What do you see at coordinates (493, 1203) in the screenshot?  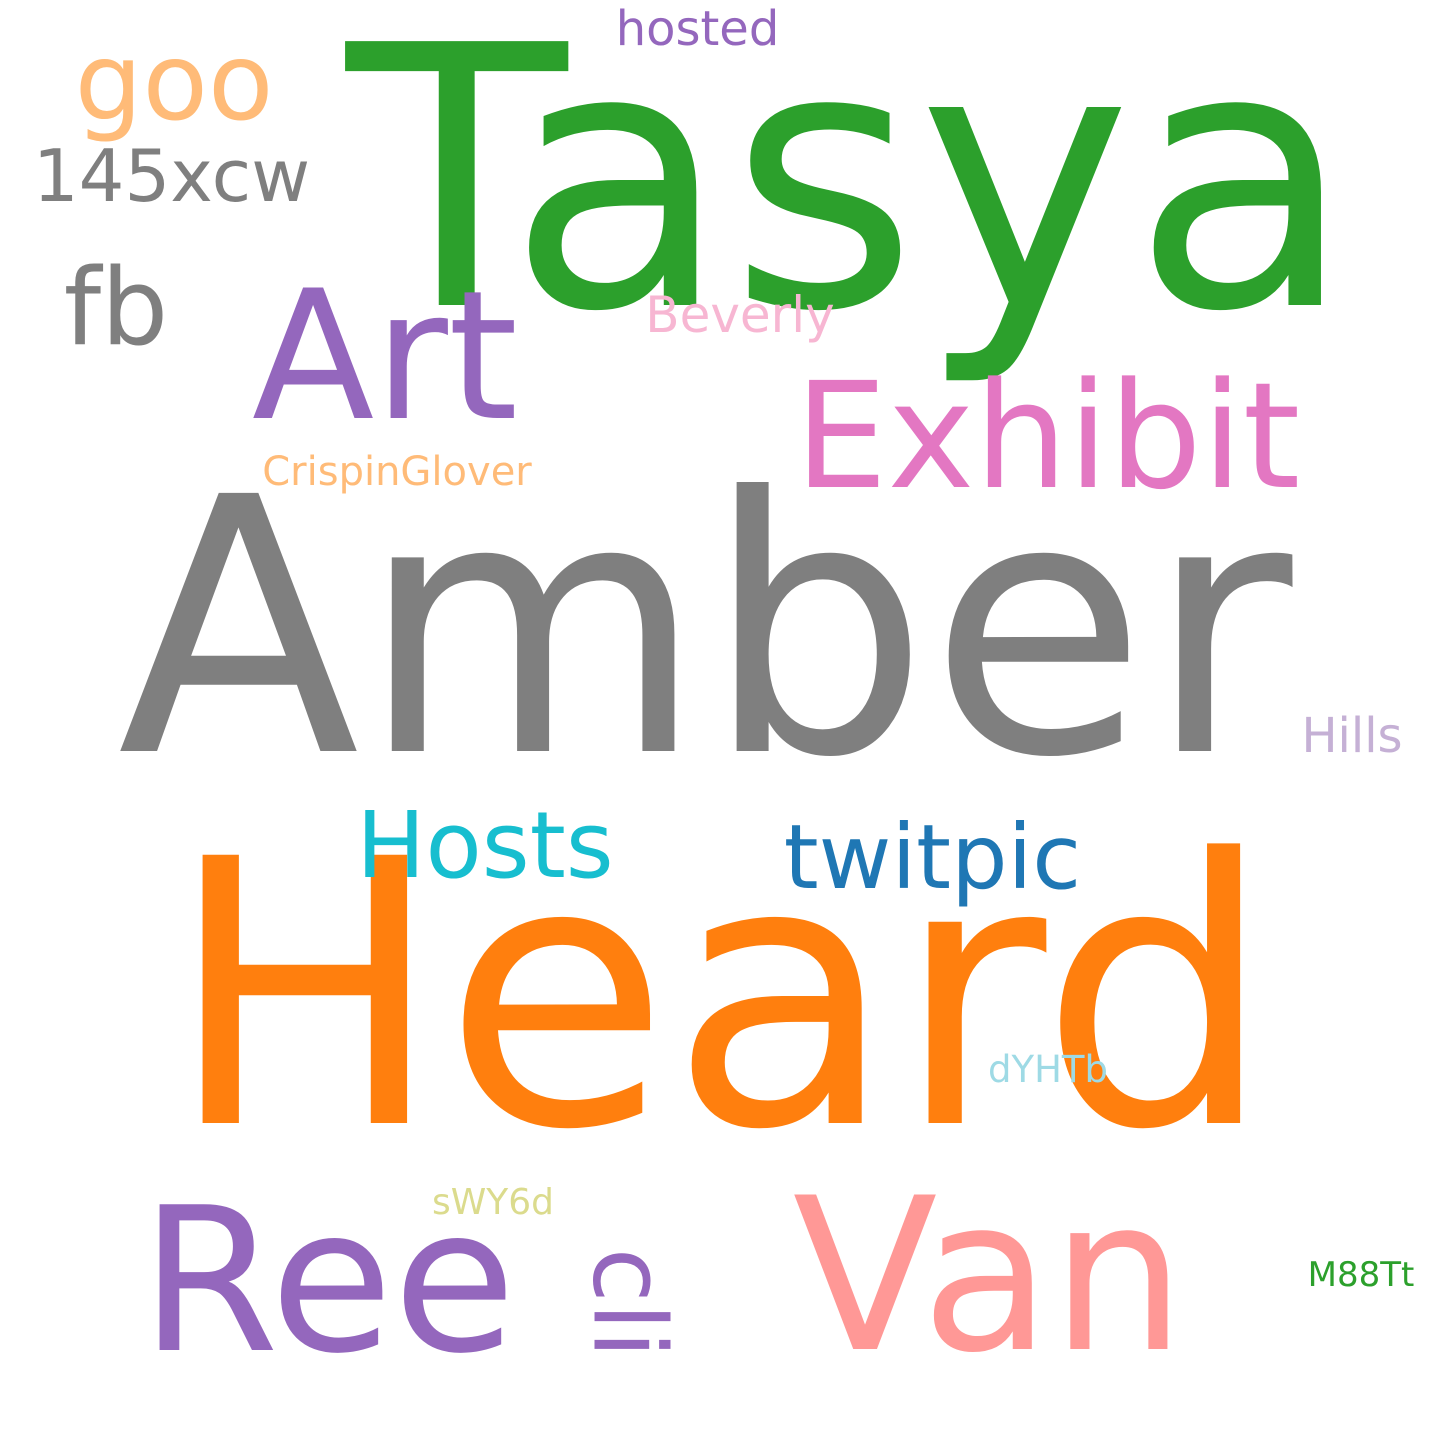 I see `word-swy6d: sWY6d` at bounding box center [493, 1203].